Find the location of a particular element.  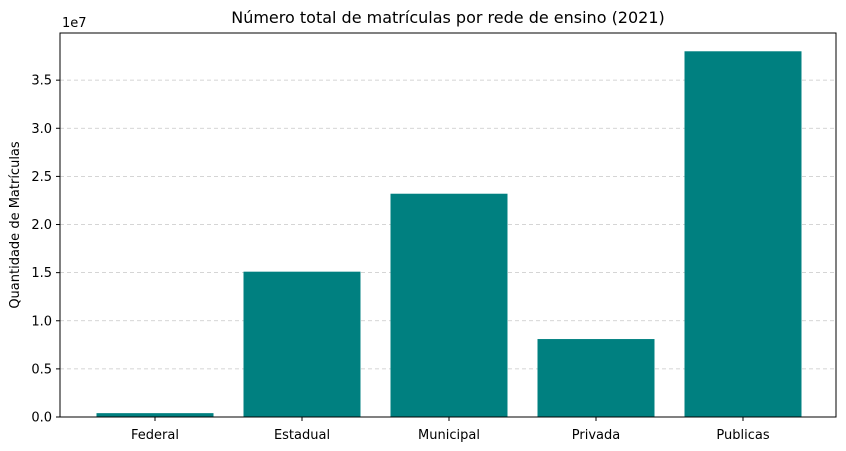

y-axis-label: Quantidade de Matrículas is located at coordinates (15, 225).